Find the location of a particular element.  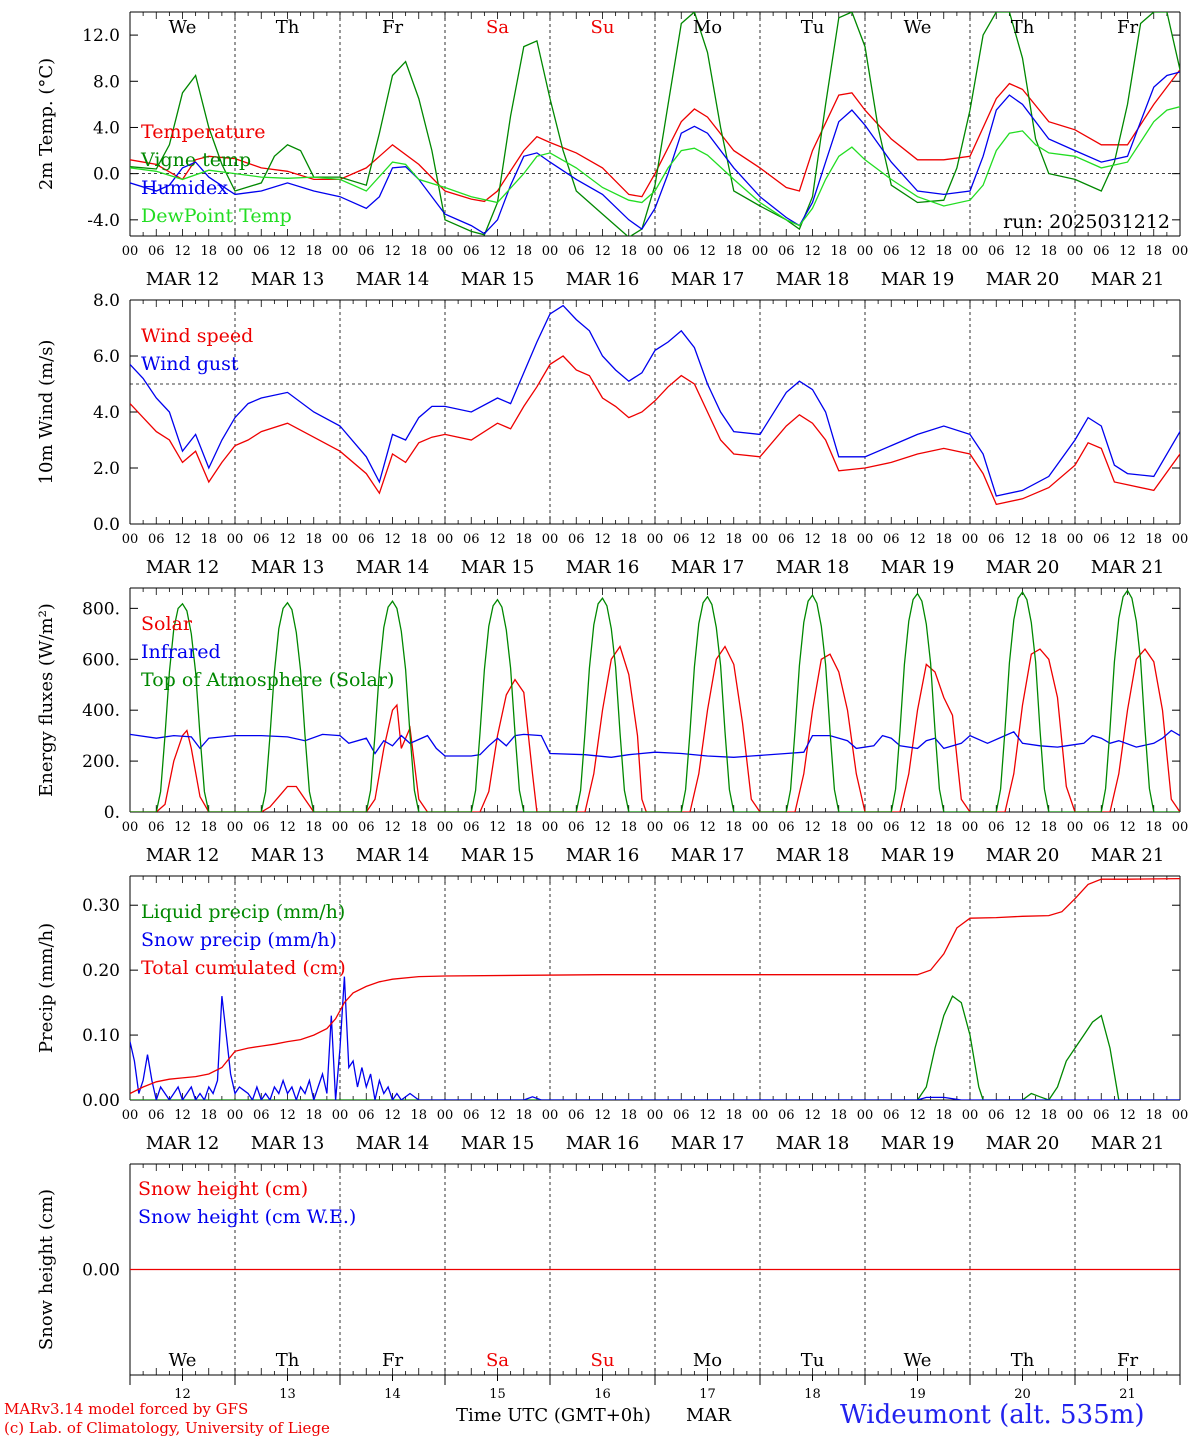

legend-entry: Snow height (cm) is located at coordinates (223, 1189).